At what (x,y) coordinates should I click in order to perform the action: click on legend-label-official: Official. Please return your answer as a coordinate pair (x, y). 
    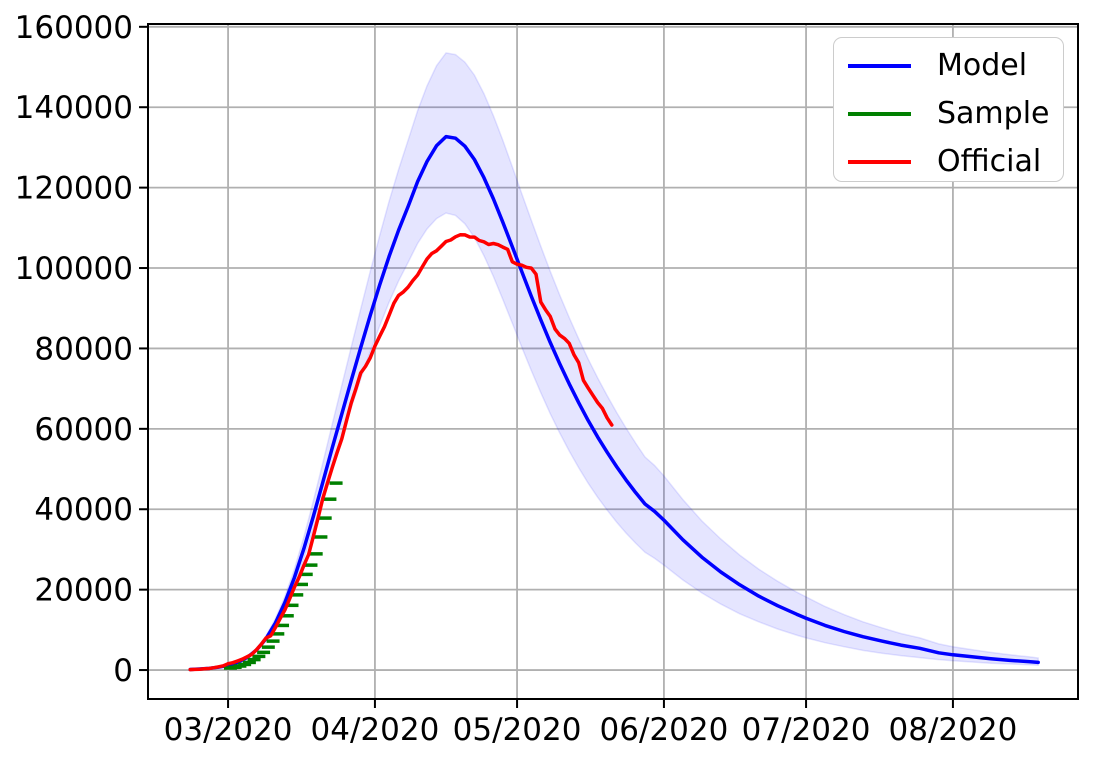
    Looking at the image, I should click on (989, 161).